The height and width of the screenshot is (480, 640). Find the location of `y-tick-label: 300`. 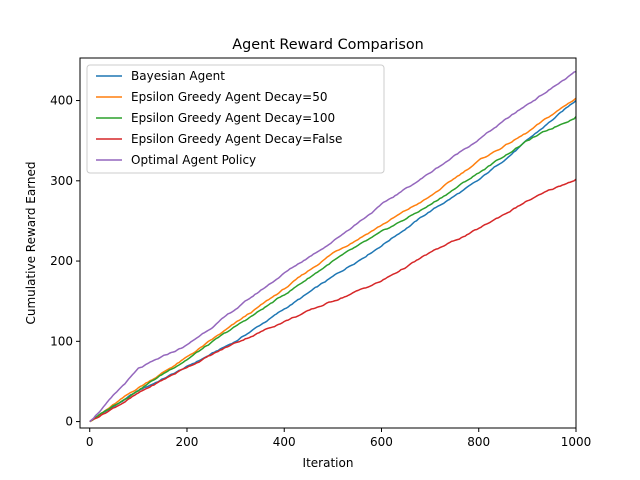

y-tick-label: 300 is located at coordinates (61, 181).